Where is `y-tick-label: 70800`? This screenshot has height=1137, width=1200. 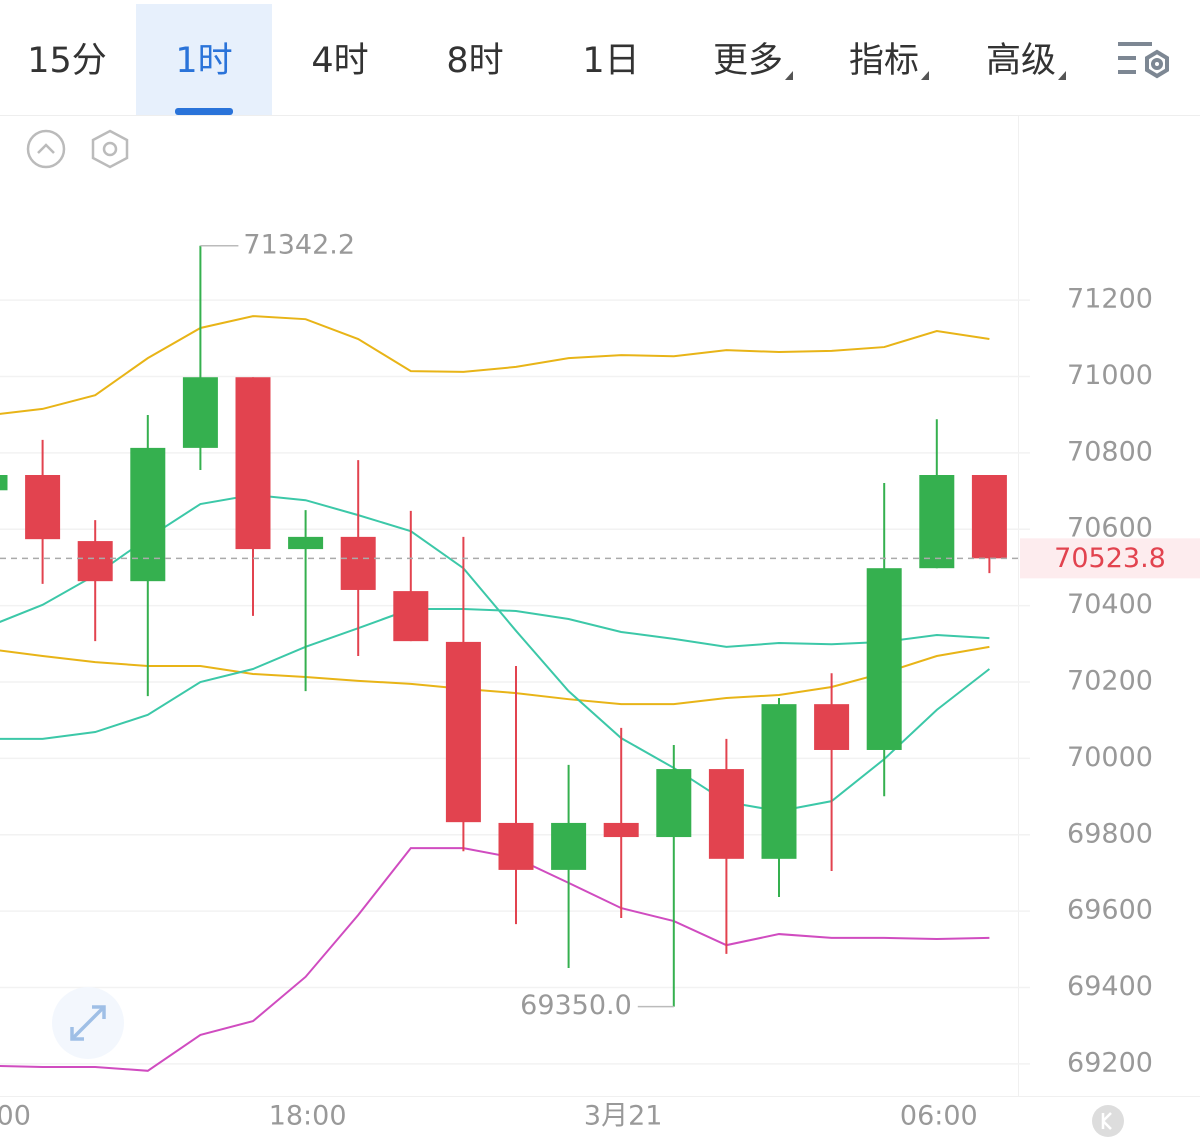 y-tick-label: 70800 is located at coordinates (1110, 451).